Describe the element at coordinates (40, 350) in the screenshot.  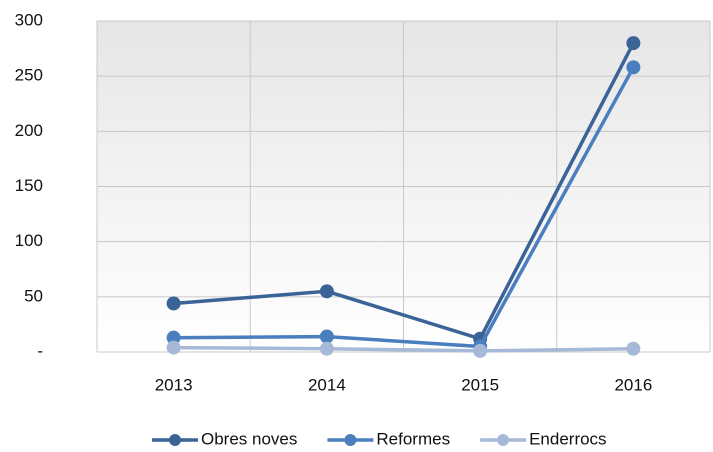
I see `y-tick-label: -` at that location.